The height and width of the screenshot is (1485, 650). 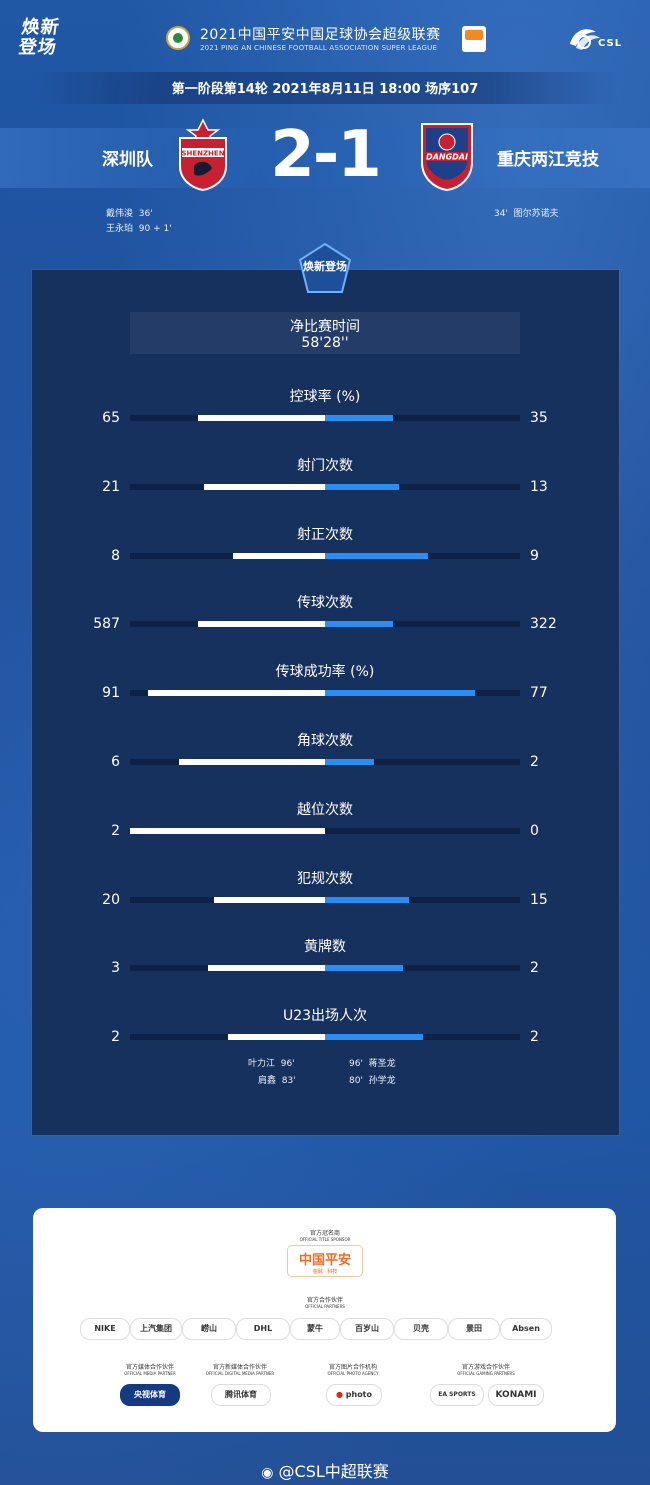 What do you see at coordinates (209, 1329) in the screenshot?
I see `partner-logo: 崂山` at bounding box center [209, 1329].